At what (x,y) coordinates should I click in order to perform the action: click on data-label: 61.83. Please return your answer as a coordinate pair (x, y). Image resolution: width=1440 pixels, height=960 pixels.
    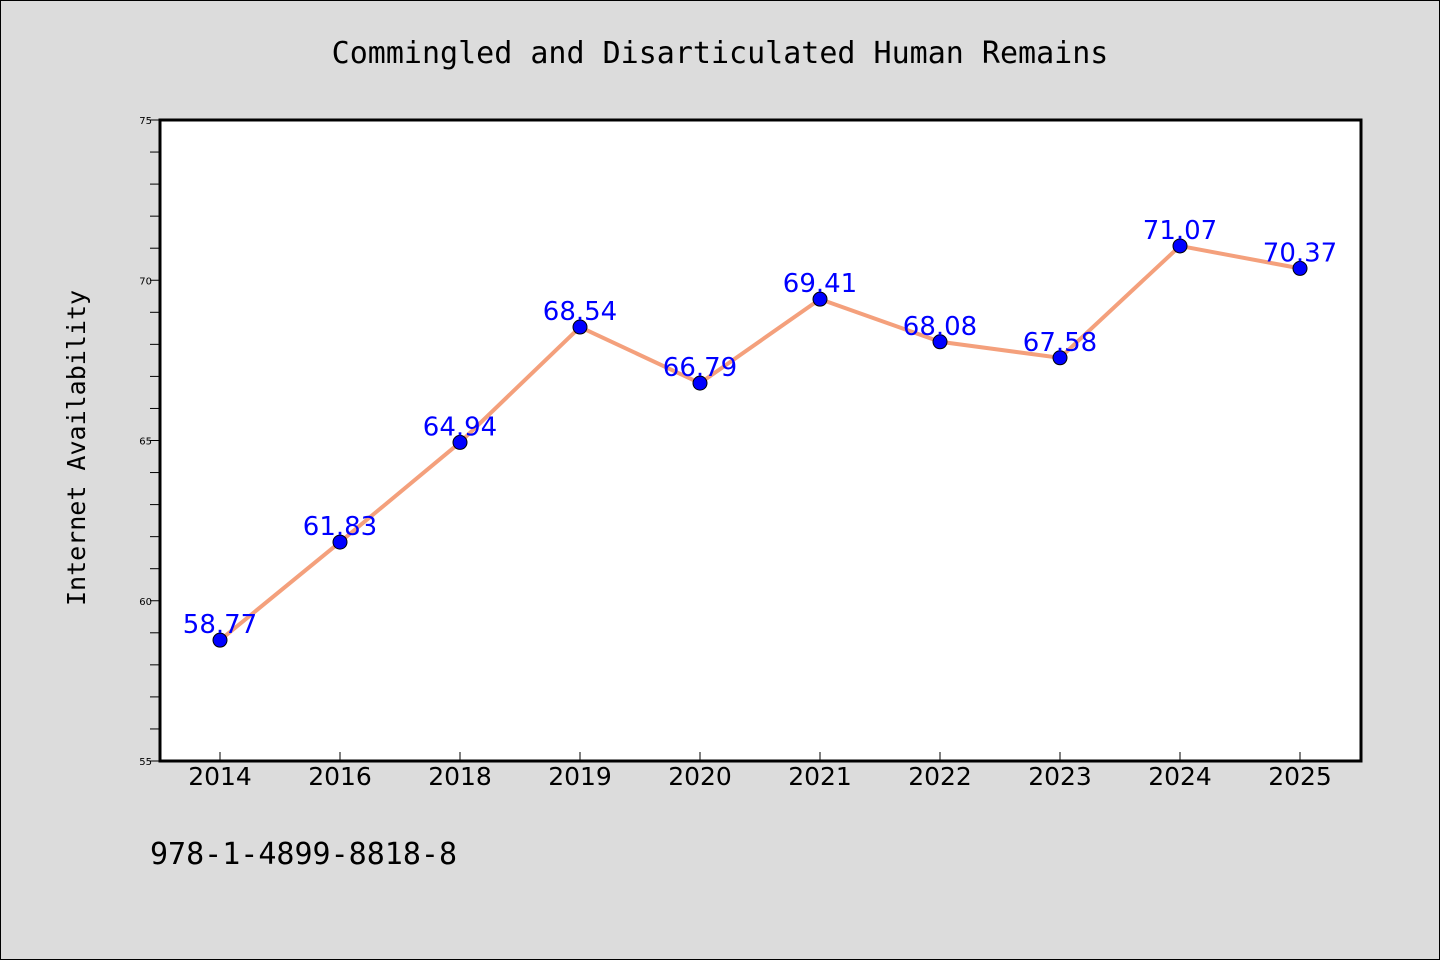
    Looking at the image, I should click on (340, 527).